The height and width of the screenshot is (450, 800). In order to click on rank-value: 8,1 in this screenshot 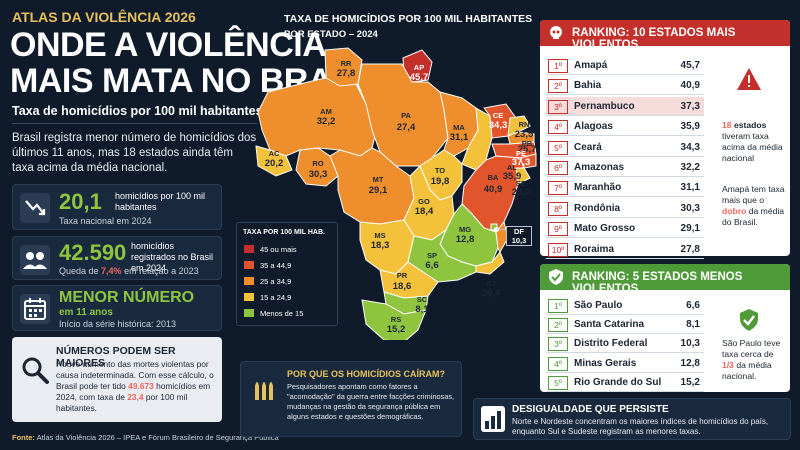, I will do `click(693, 325)`.